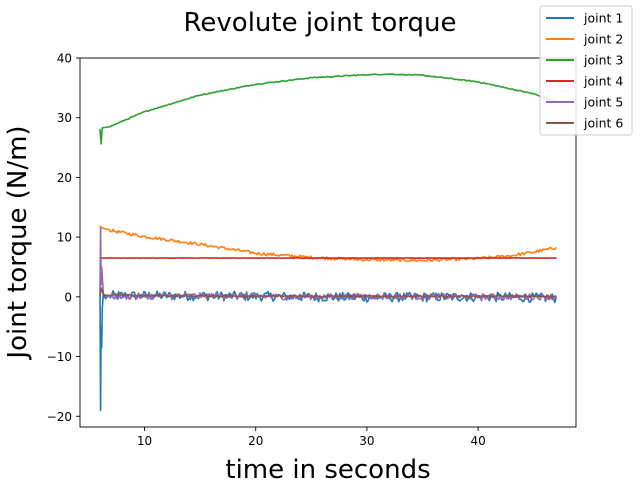 The height and width of the screenshot is (480, 640). Describe the element at coordinates (68, 297) in the screenshot. I see `y-tick-label: 0` at that location.